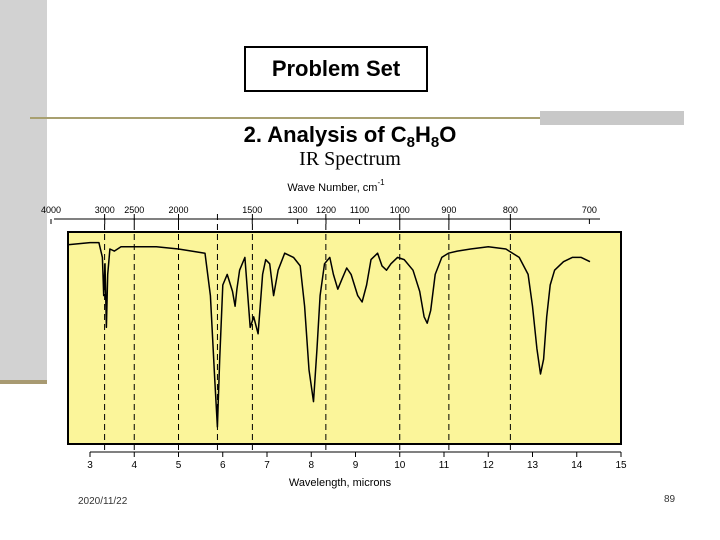 This screenshot has width=720, height=540. What do you see at coordinates (489, 465) in the screenshot?
I see `bottom-tick-label: 12` at bounding box center [489, 465].